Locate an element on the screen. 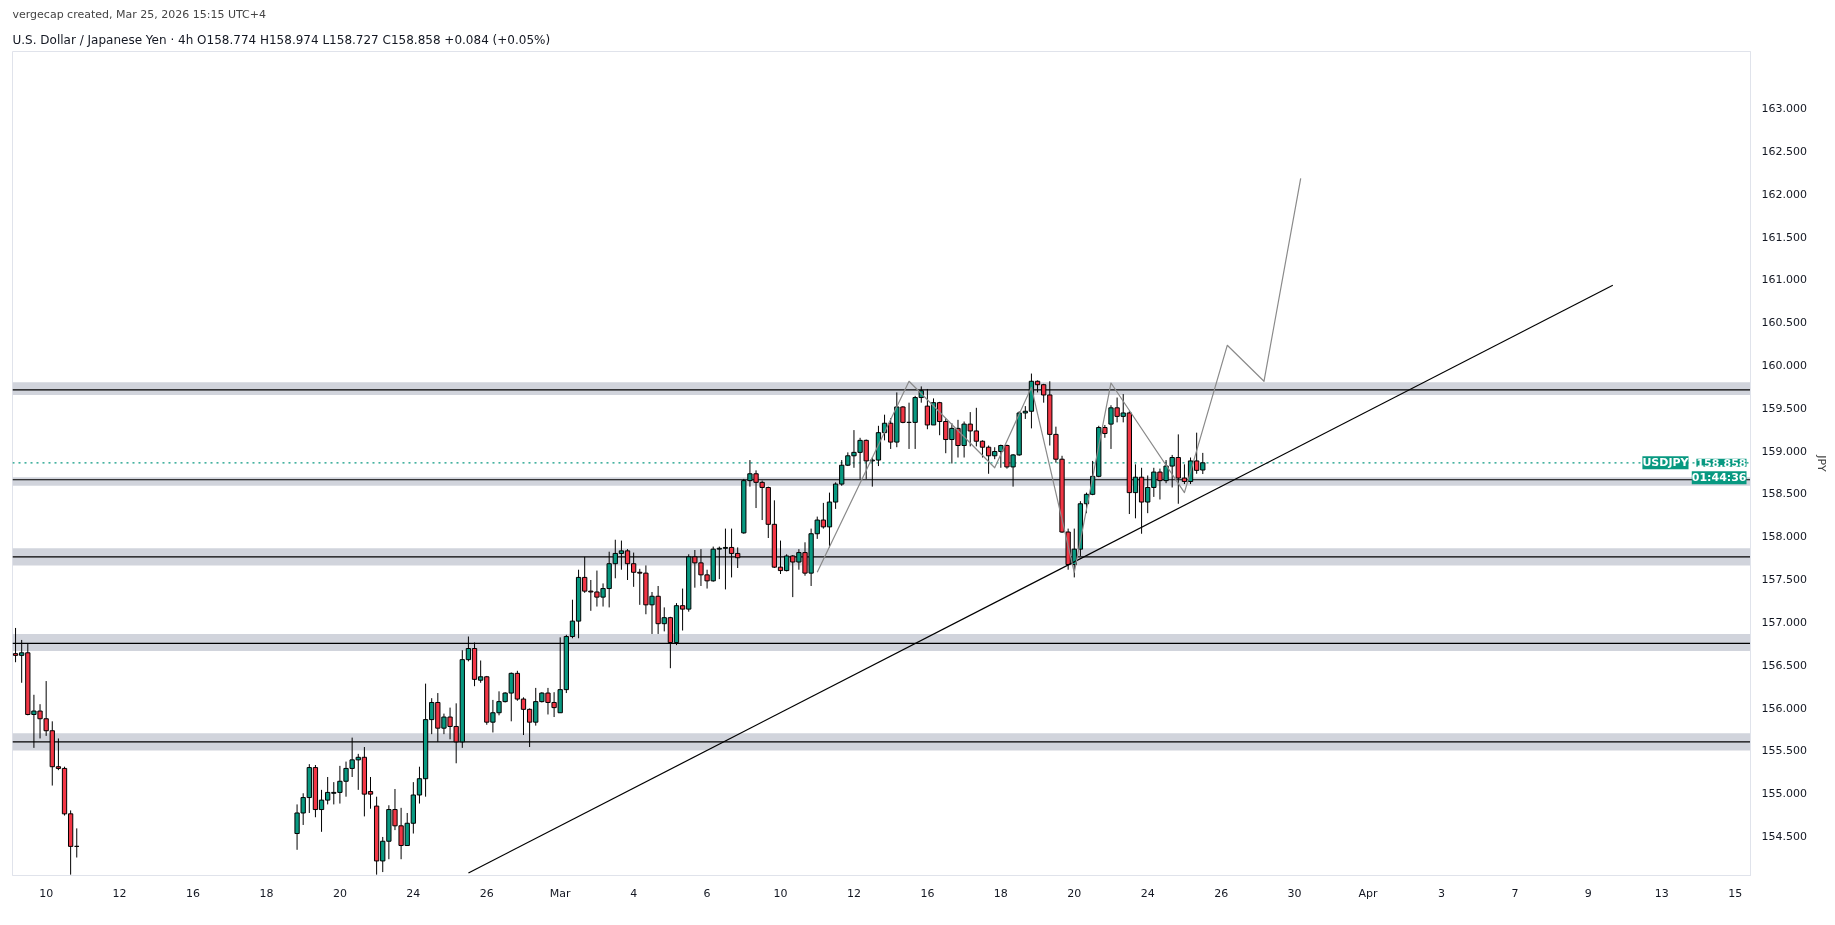  x-tick-label: Apr is located at coordinates (1368, 893).